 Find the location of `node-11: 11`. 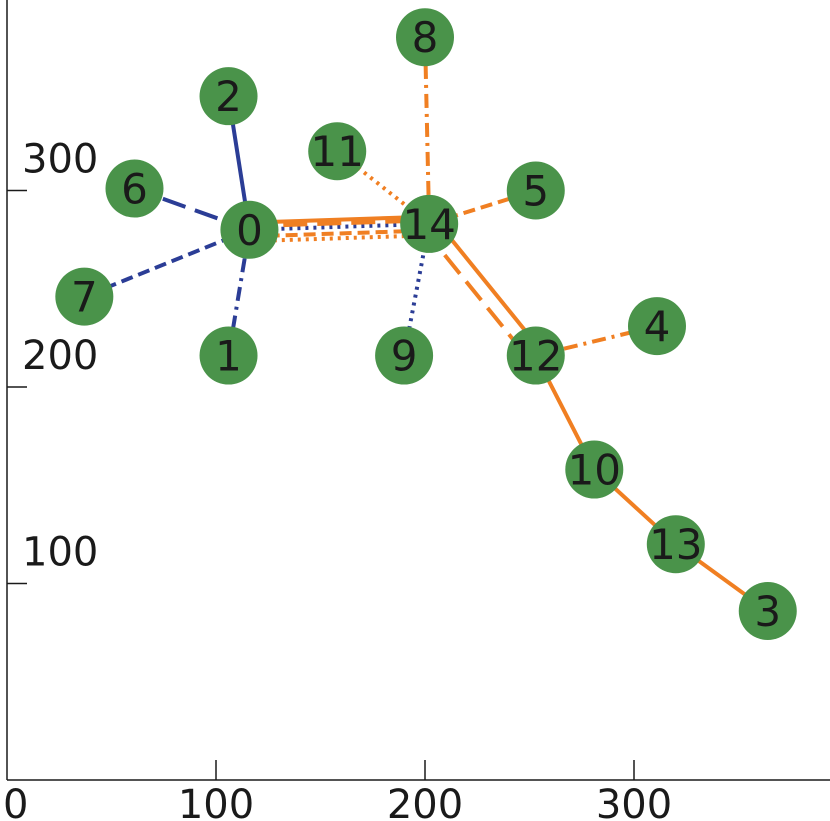

node-11: 11 is located at coordinates (337, 151).